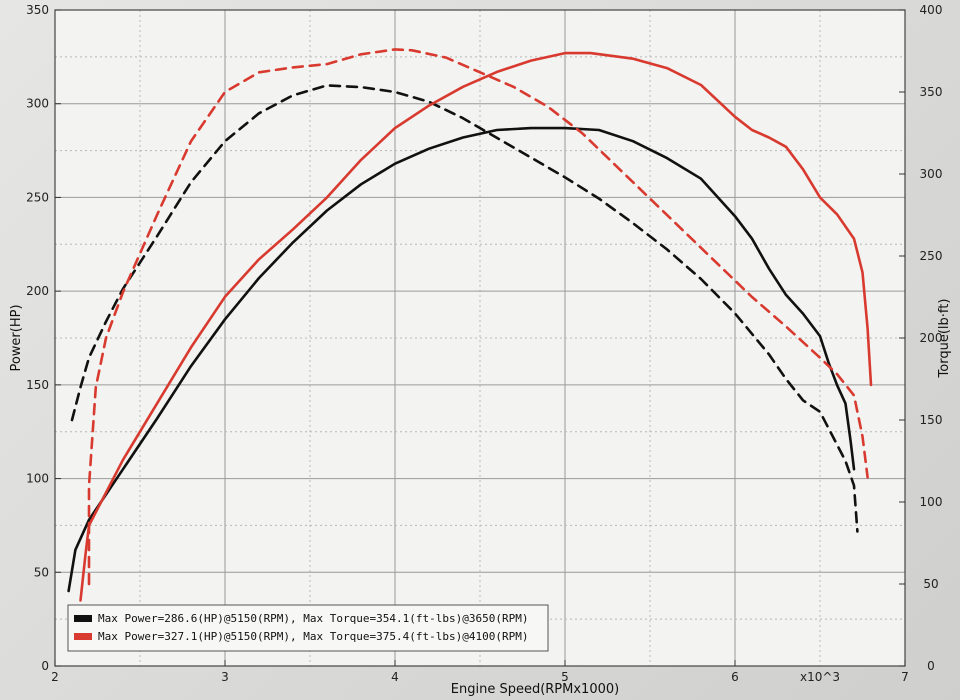  I want to click on y-tick-label: 300, so click(37, 104).